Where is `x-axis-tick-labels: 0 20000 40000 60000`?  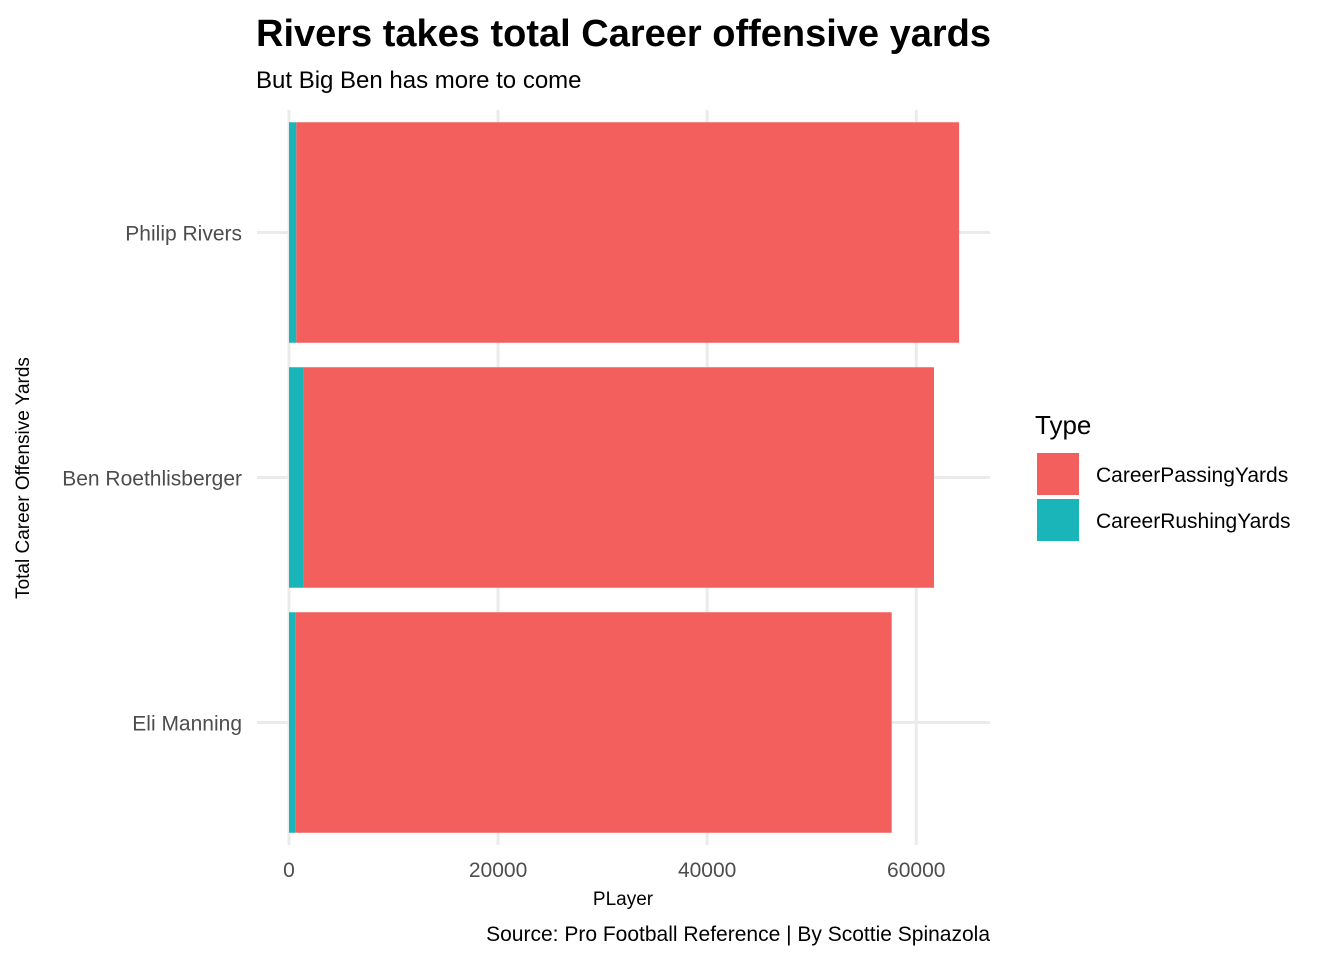
x-axis-tick-labels: 0 20000 40000 60000 is located at coordinates (614, 870).